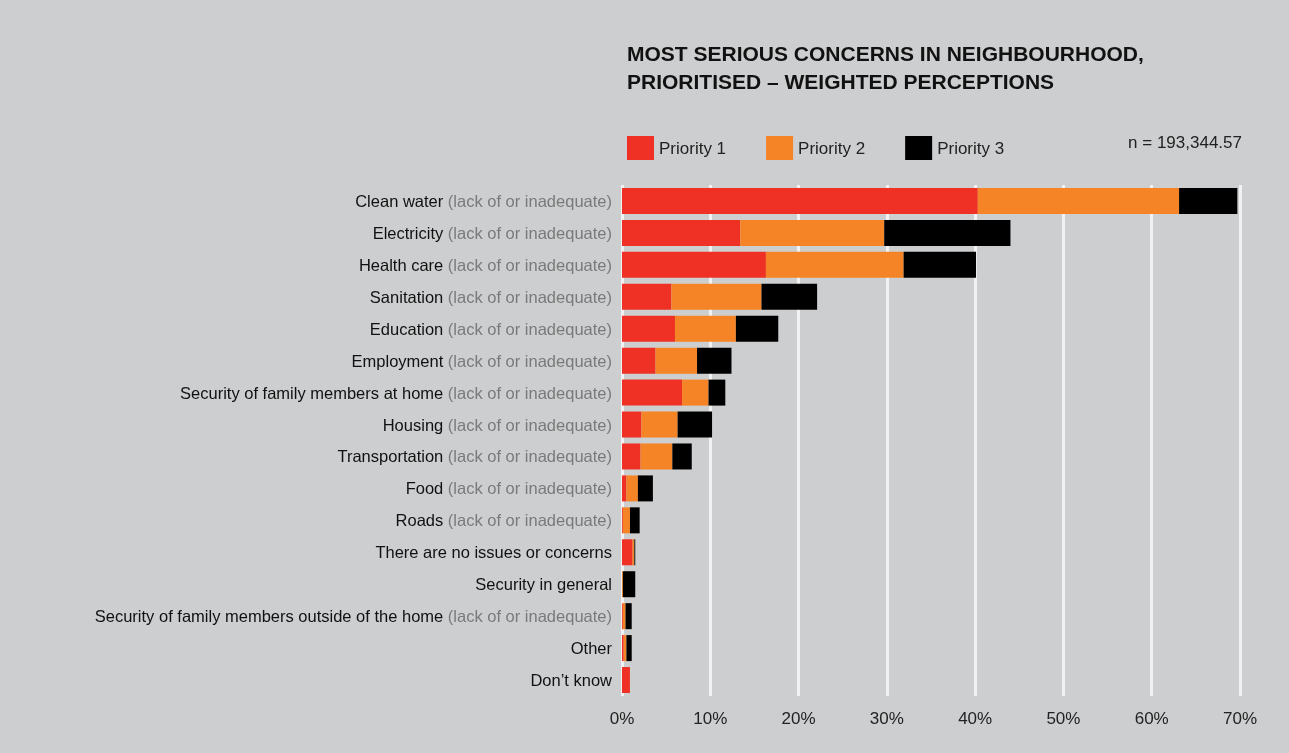 The image size is (1289, 753). I want to click on x-tick-label: 60%, so click(1151, 718).